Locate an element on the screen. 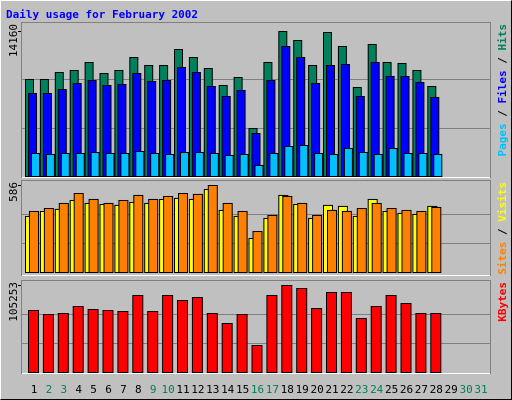 This screenshot has width=512, height=400. x-tick-label: 14 is located at coordinates (228, 389).